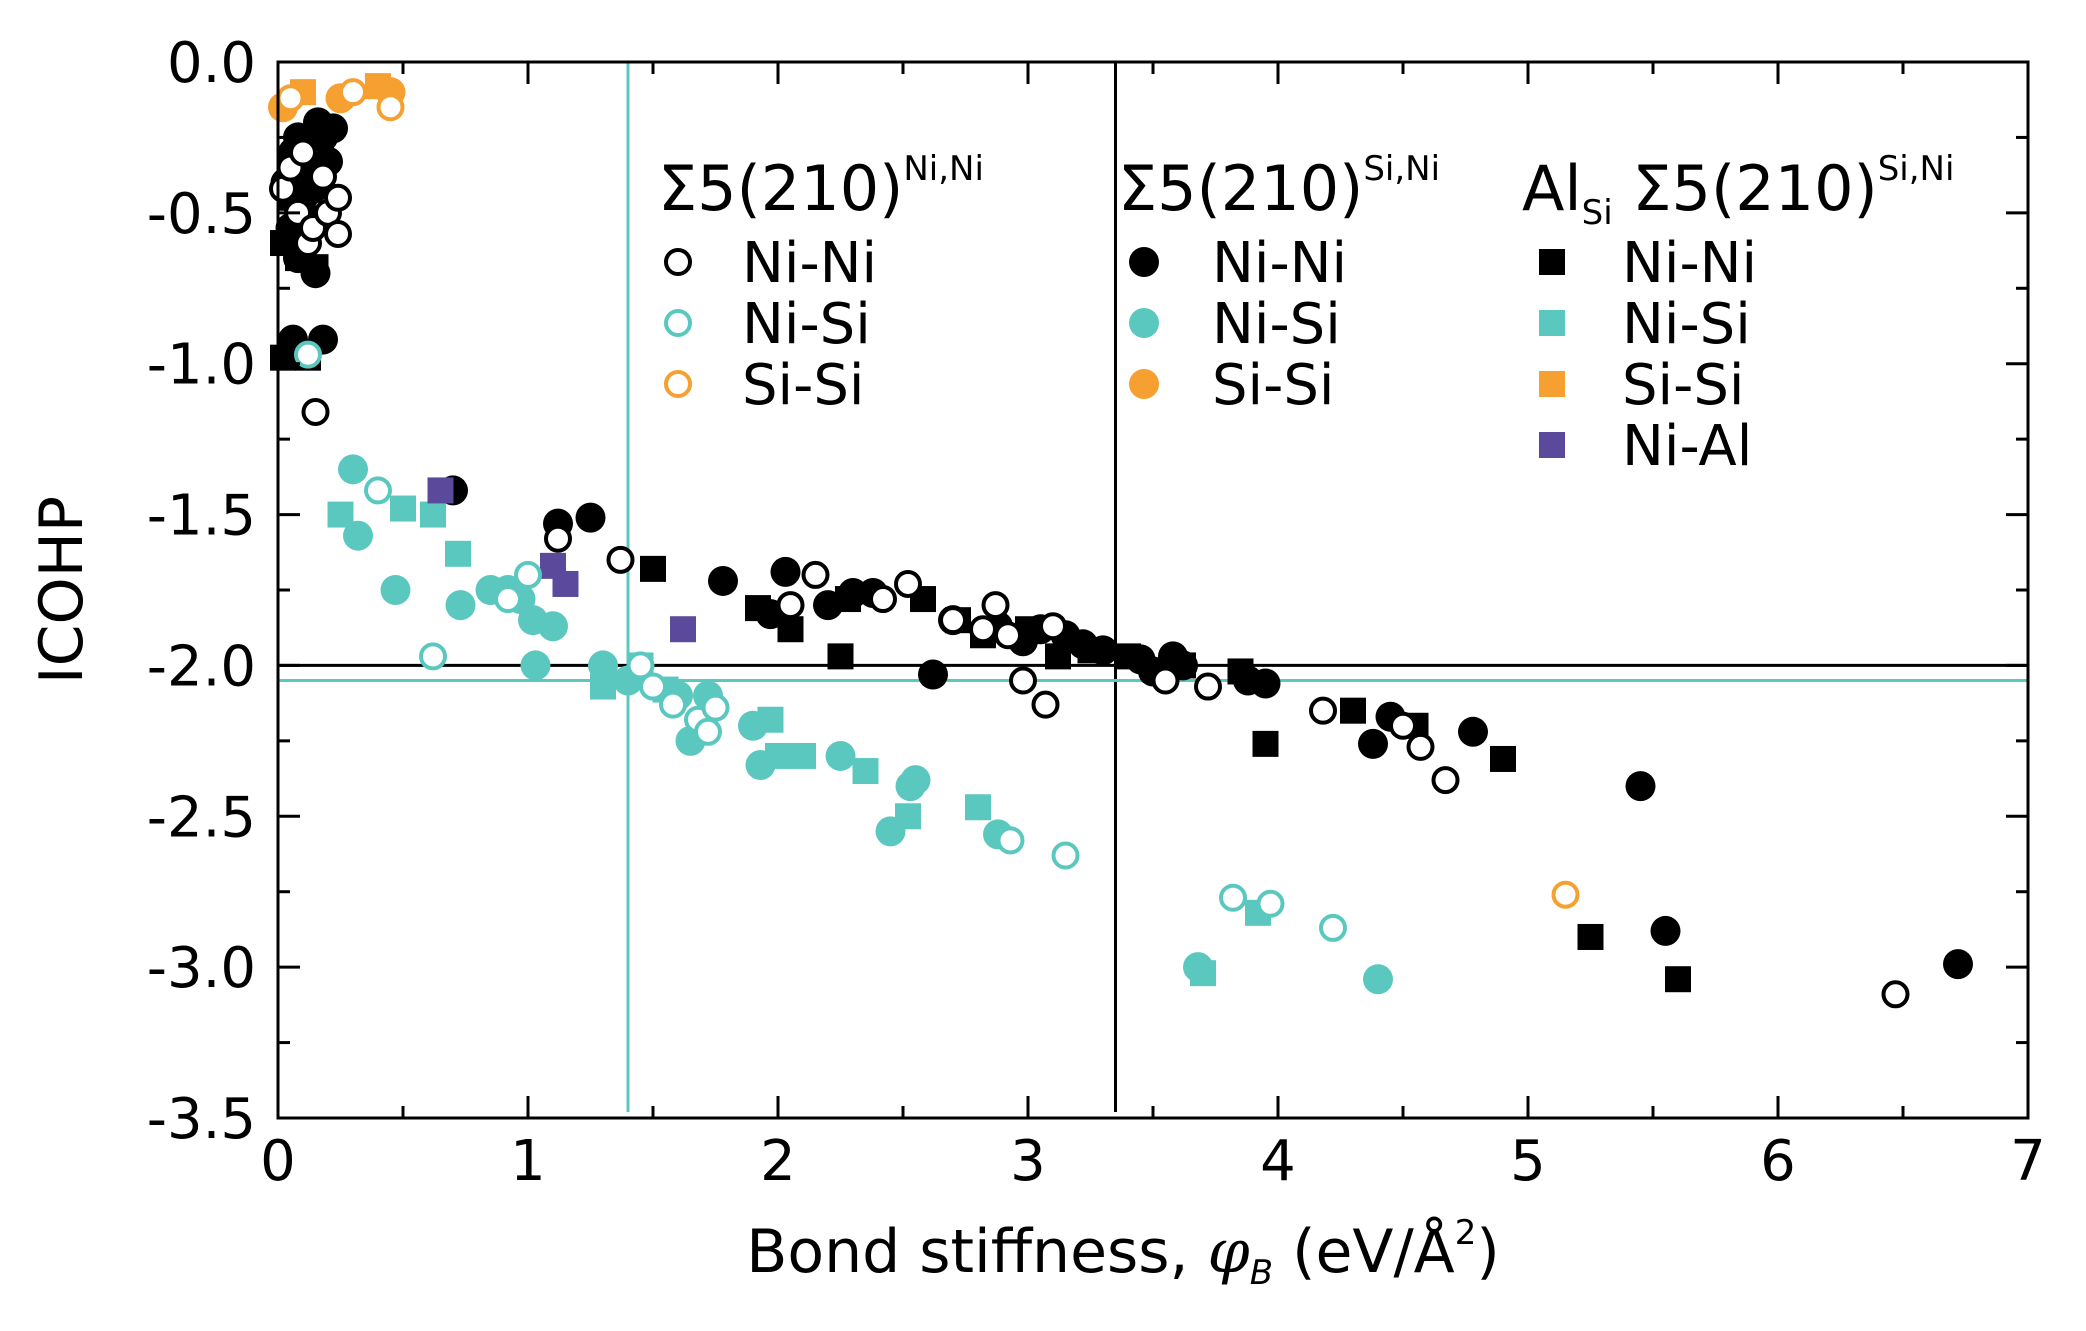 The width and height of the screenshot is (2086, 1331). What do you see at coordinates (803, 385) in the screenshot?
I see `legend-entry-label: Si-Si` at bounding box center [803, 385].